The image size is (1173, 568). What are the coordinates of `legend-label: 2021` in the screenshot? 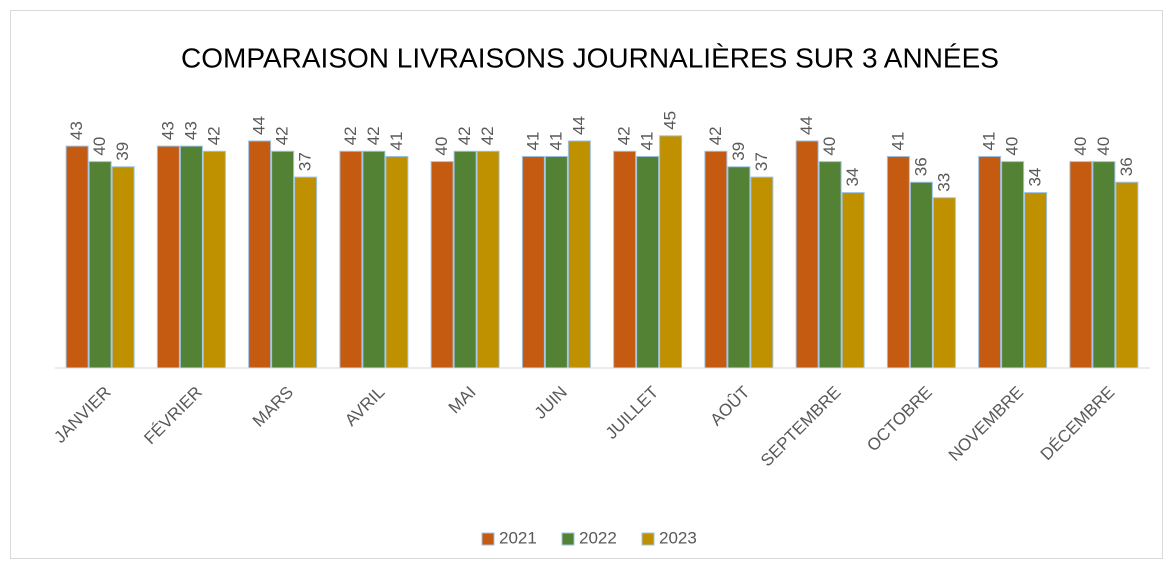 It's located at (518, 537).